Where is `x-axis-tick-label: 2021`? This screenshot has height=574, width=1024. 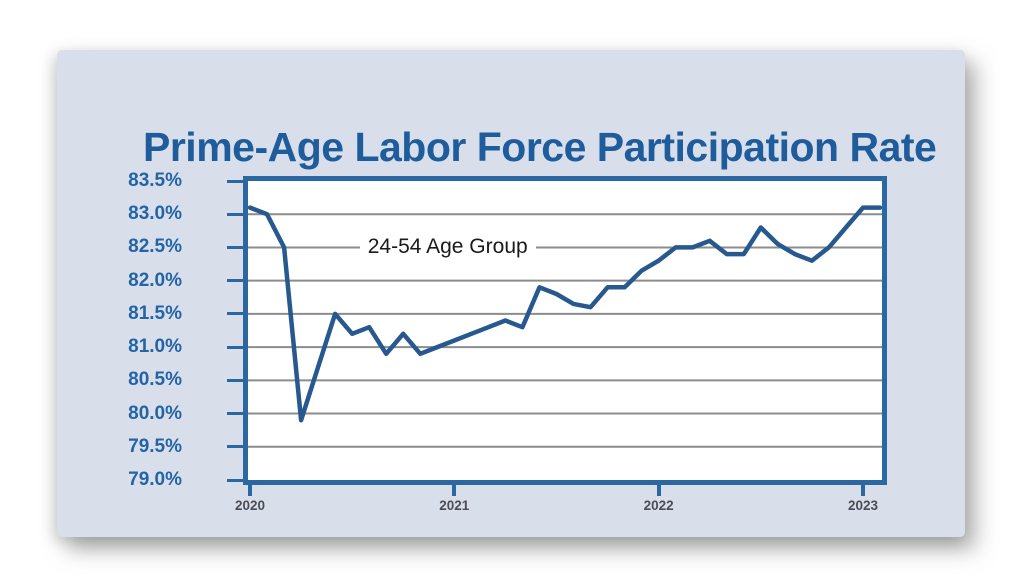 x-axis-tick-label: 2021 is located at coordinates (454, 505).